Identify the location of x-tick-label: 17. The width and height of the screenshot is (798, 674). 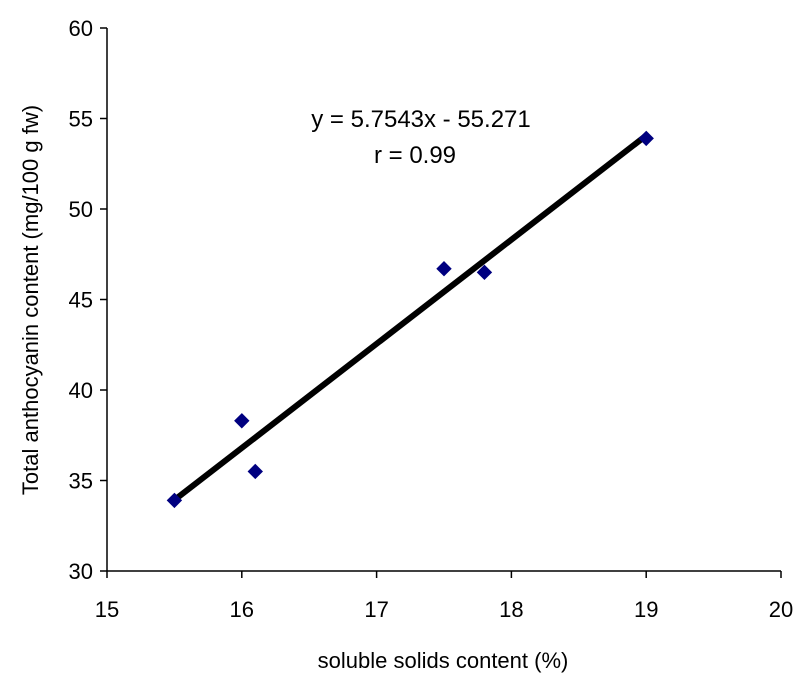
(376, 609).